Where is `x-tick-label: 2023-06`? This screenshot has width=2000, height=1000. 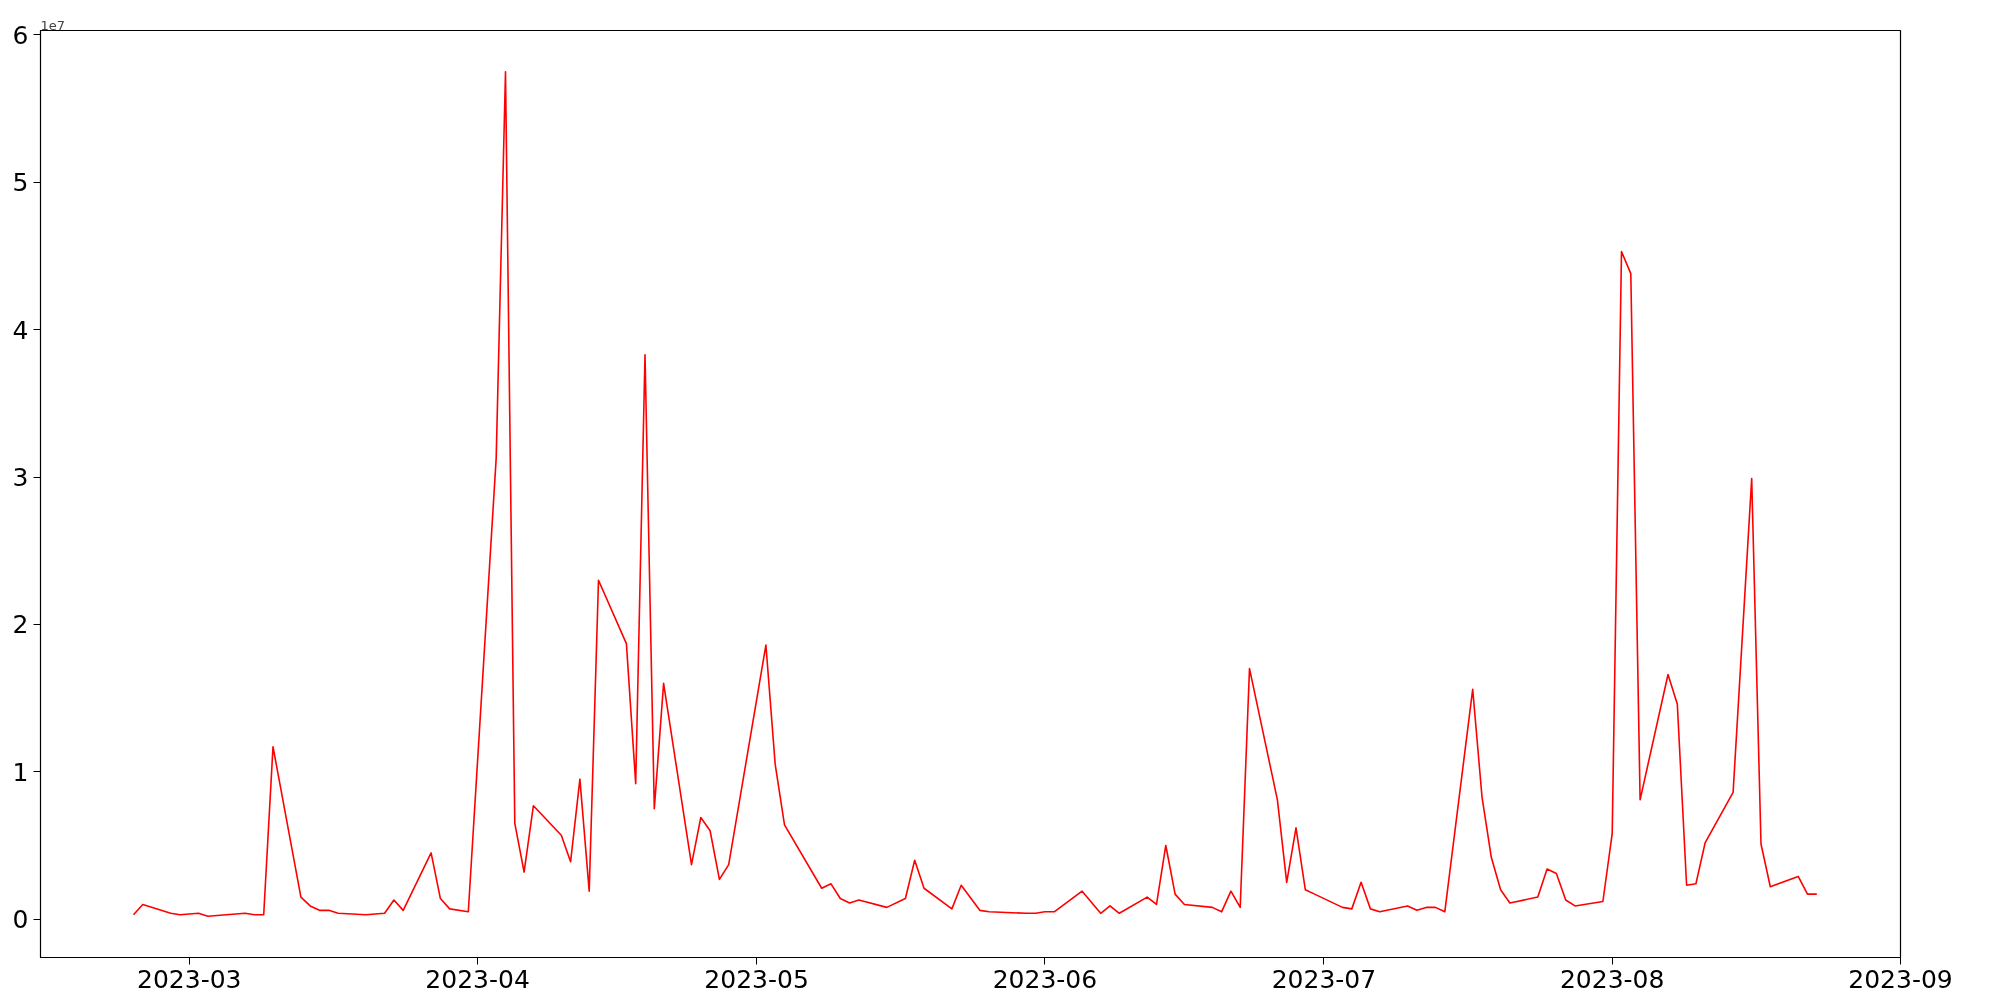 x-tick-label: 2023-06 is located at coordinates (1045, 979).